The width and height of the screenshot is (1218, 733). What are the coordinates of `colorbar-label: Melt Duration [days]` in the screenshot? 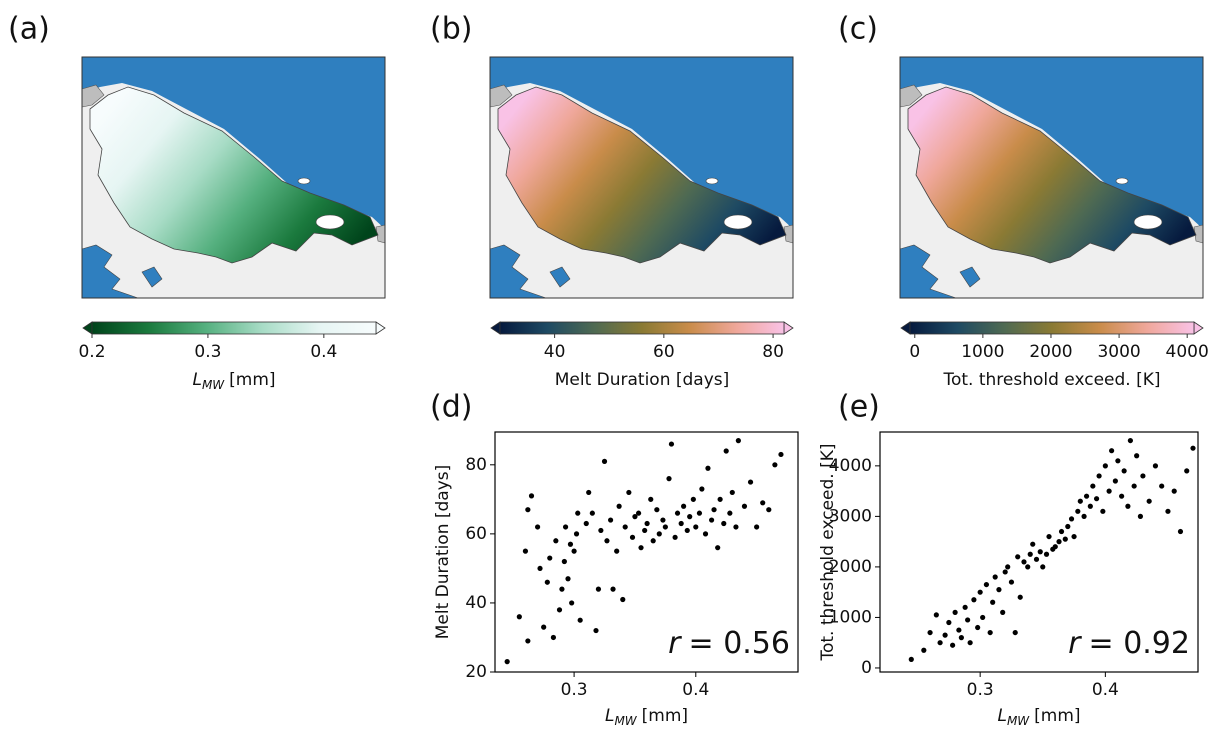 It's located at (642, 380).